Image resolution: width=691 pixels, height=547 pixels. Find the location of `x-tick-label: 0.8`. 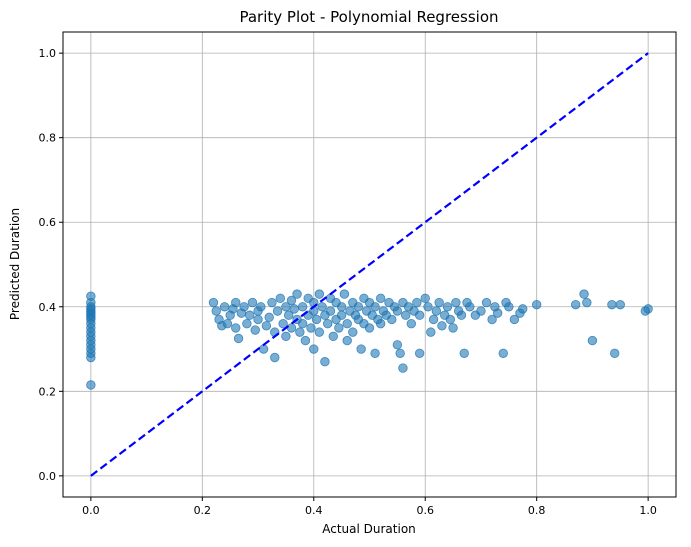

x-tick-label: 0.8 is located at coordinates (537, 510).